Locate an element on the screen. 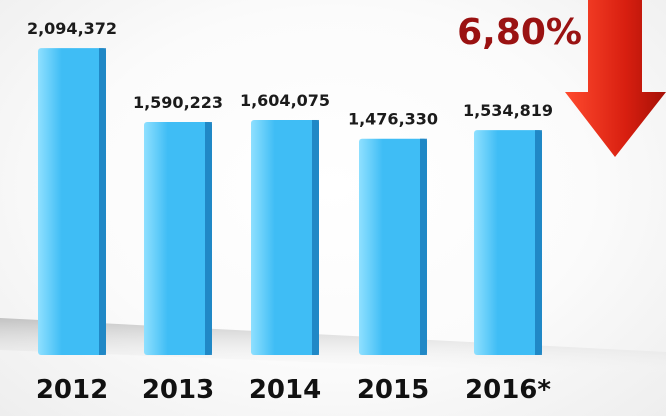 The image size is (666, 416). x-tick-label: 2014 is located at coordinates (285, 390).